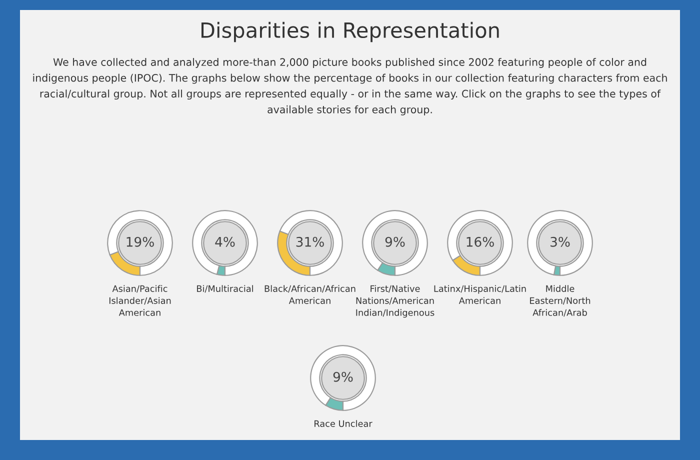 Image resolution: width=700 pixels, height=460 pixels. Describe the element at coordinates (140, 300) in the screenshot. I see `slice-label: Asian/Pacific Islander/Asian American` at that location.